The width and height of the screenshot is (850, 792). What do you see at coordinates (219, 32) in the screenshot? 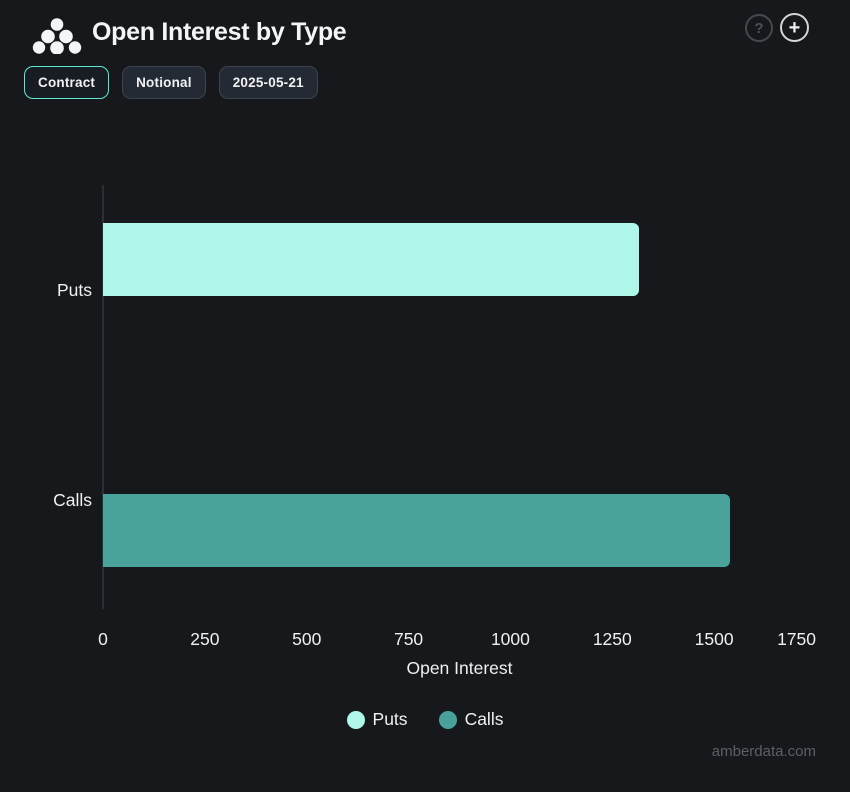
I see `page-title: Open Interest by Type` at bounding box center [219, 32].